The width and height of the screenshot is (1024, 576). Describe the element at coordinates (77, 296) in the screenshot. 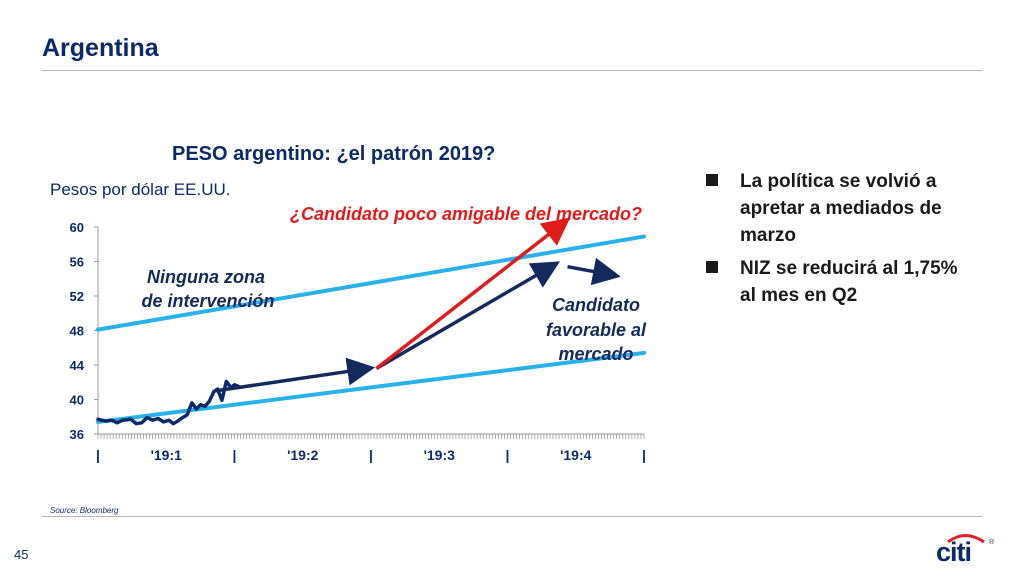

I see `y-tick-label: 52` at that location.